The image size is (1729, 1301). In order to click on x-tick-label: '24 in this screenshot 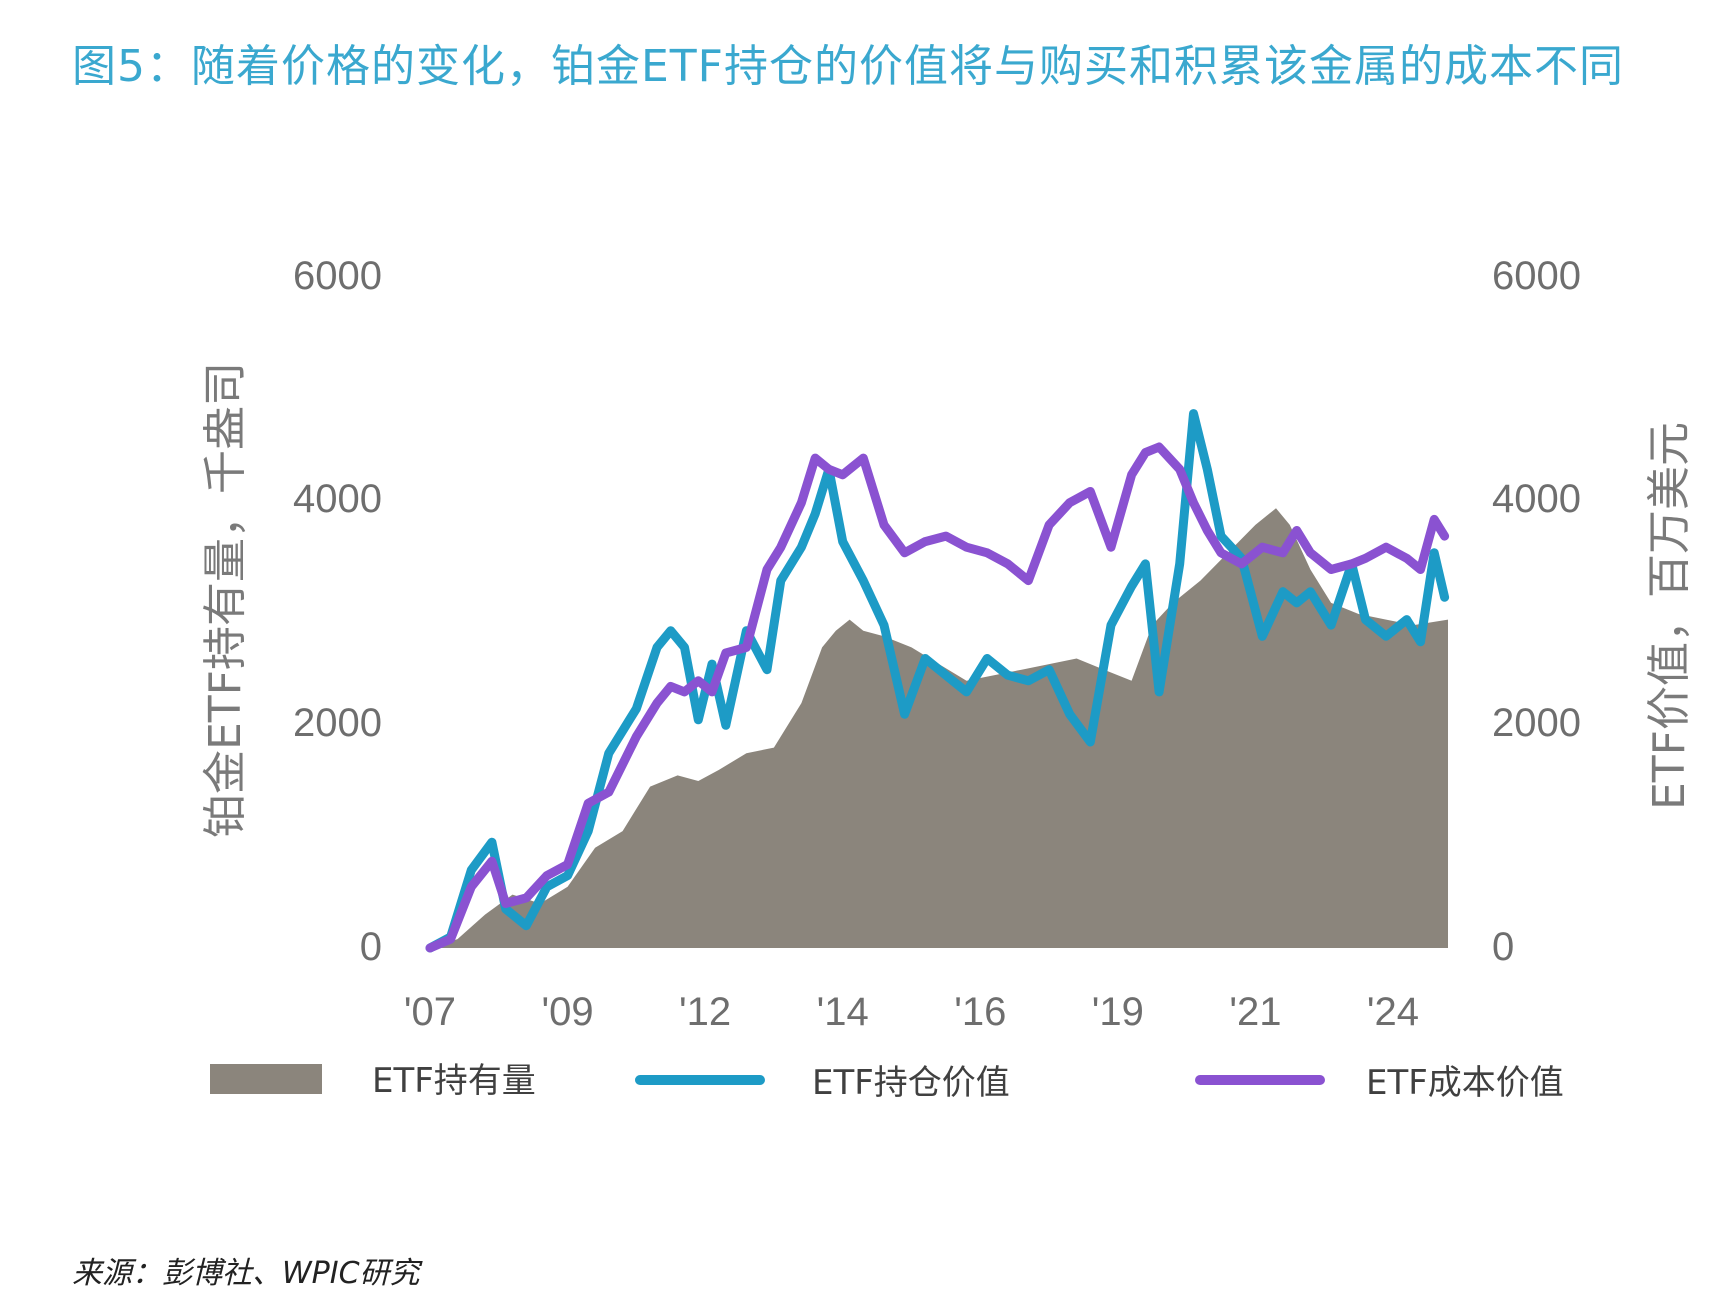, I will do `click(1393, 1012)`.